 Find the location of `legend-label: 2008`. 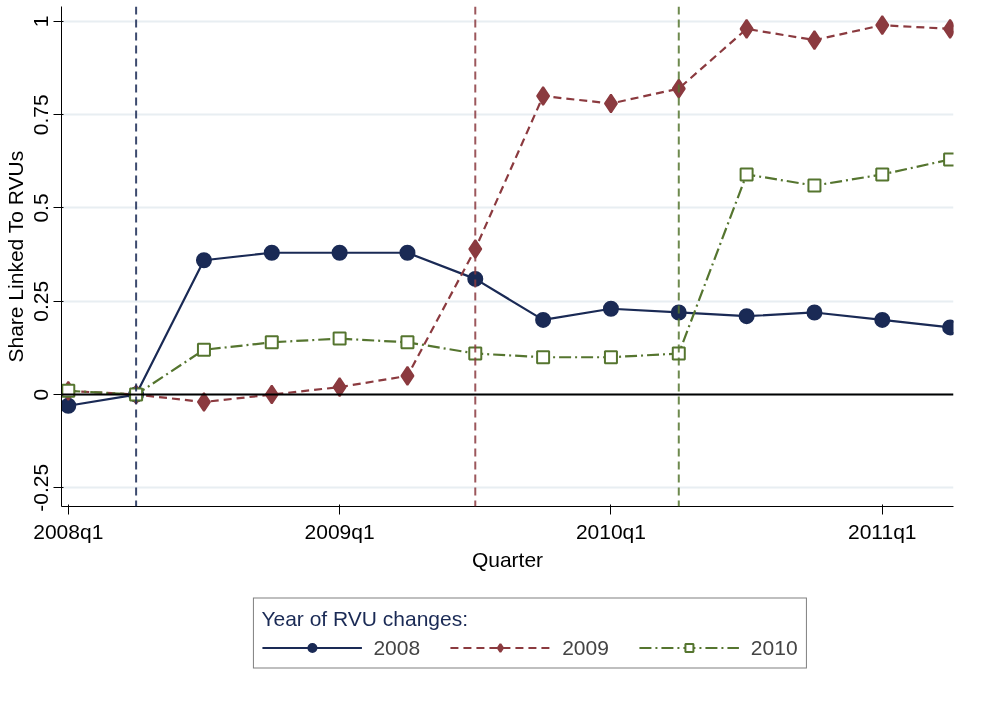

legend-label: 2008 is located at coordinates (397, 647).